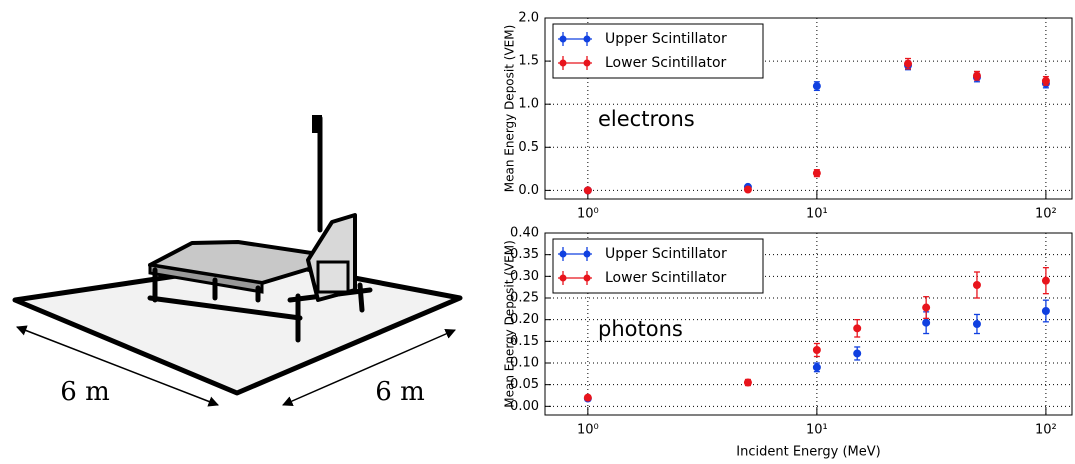 This screenshot has width=1075, height=464. What do you see at coordinates (524, 363) in the screenshot?
I see `y-tick-label: 0.10` at bounding box center [524, 363].